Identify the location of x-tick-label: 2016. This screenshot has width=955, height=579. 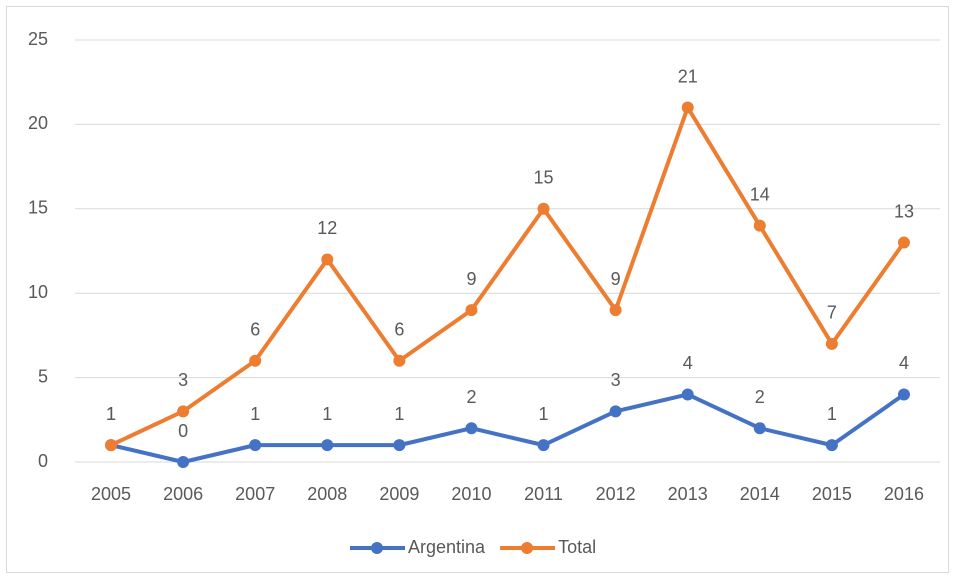
(904, 494).